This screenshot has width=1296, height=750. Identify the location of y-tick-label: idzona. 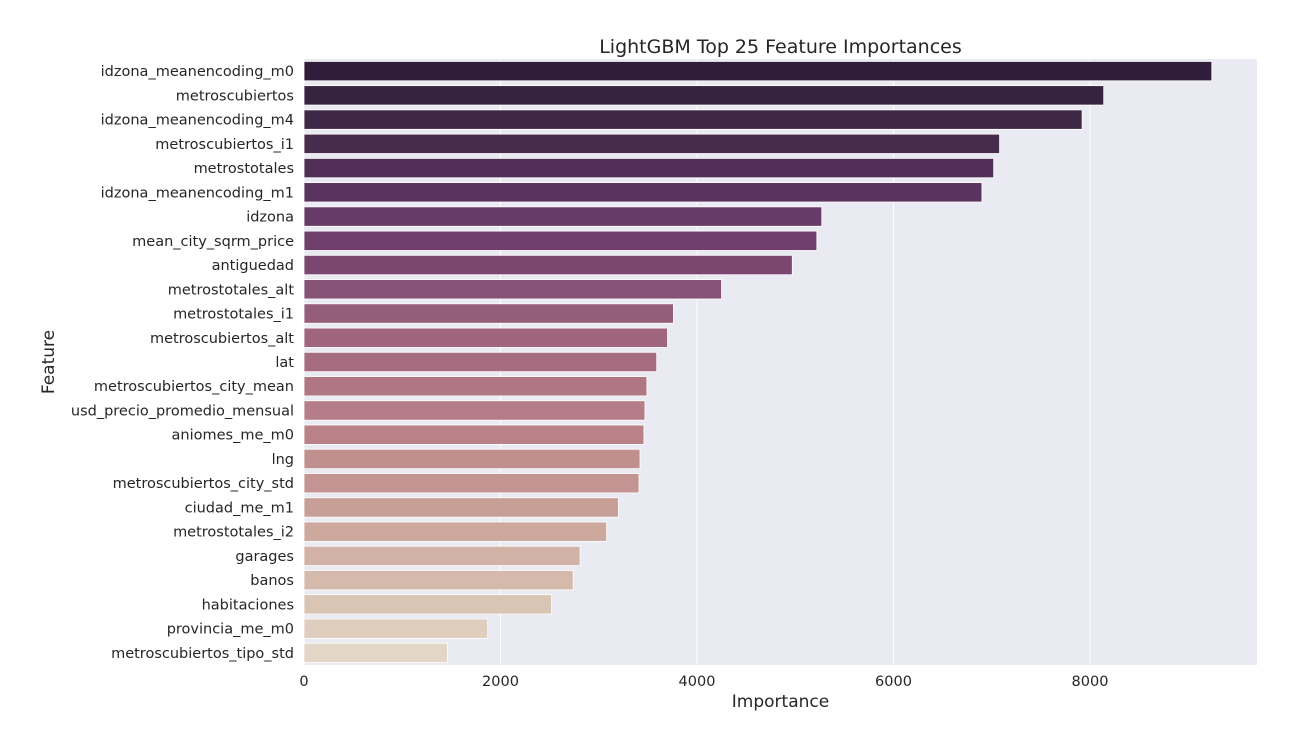
(270, 218).